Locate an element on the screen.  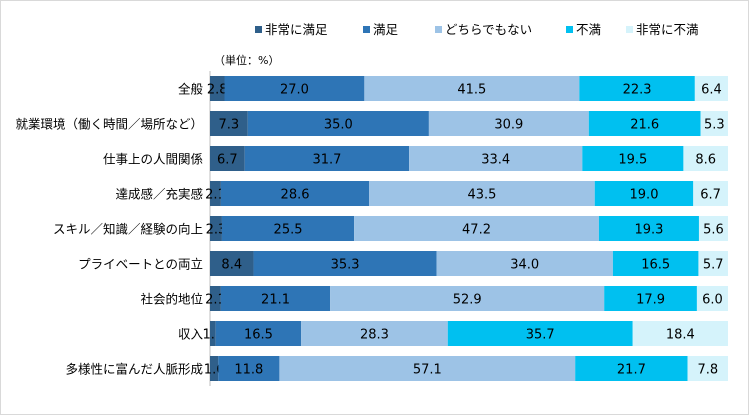
data-label: 31.7 is located at coordinates (326, 160).